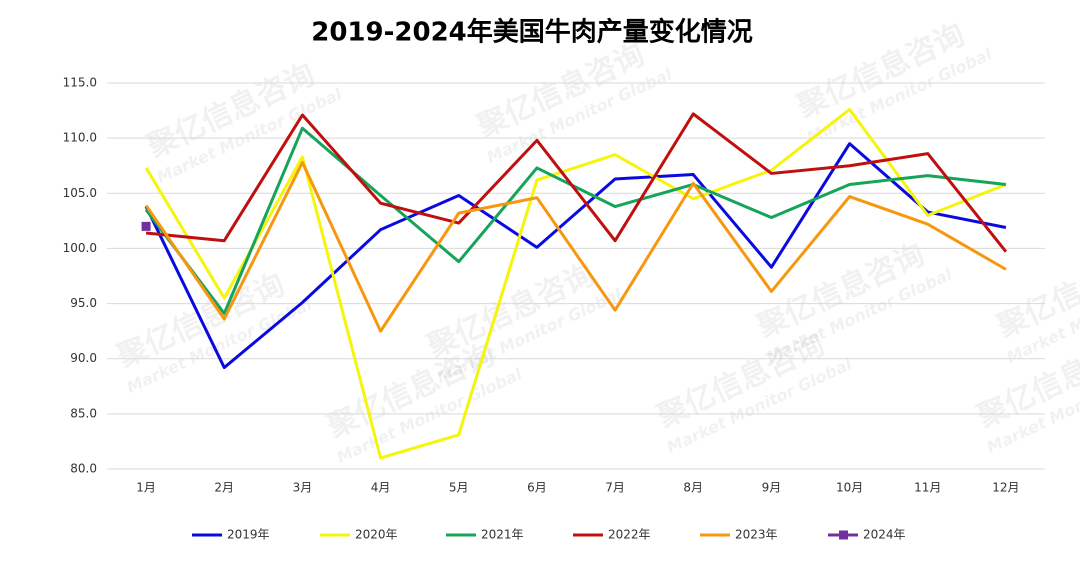 This screenshot has width=1080, height=580. Describe the element at coordinates (615, 488) in the screenshot. I see `x-tick-label: 7月` at that location.